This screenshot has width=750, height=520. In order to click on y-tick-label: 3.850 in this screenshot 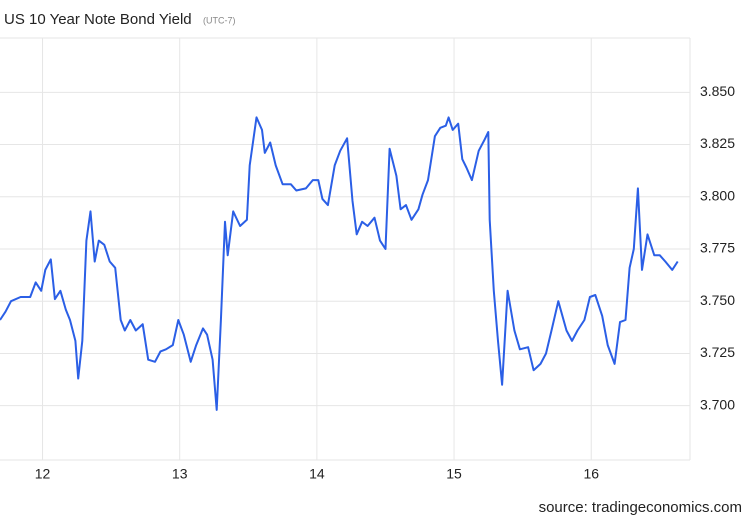, I will do `click(717, 91)`.